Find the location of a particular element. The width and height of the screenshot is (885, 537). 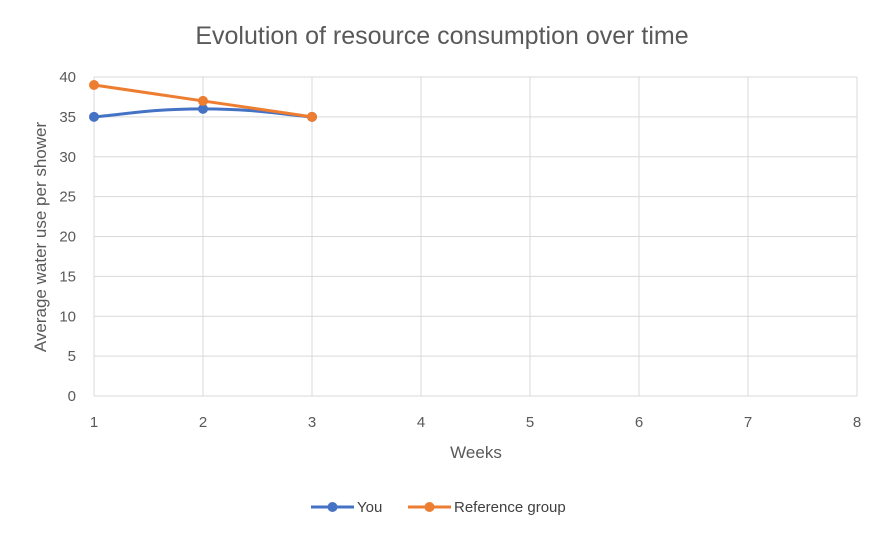

x-tick-label: 8 is located at coordinates (857, 422).